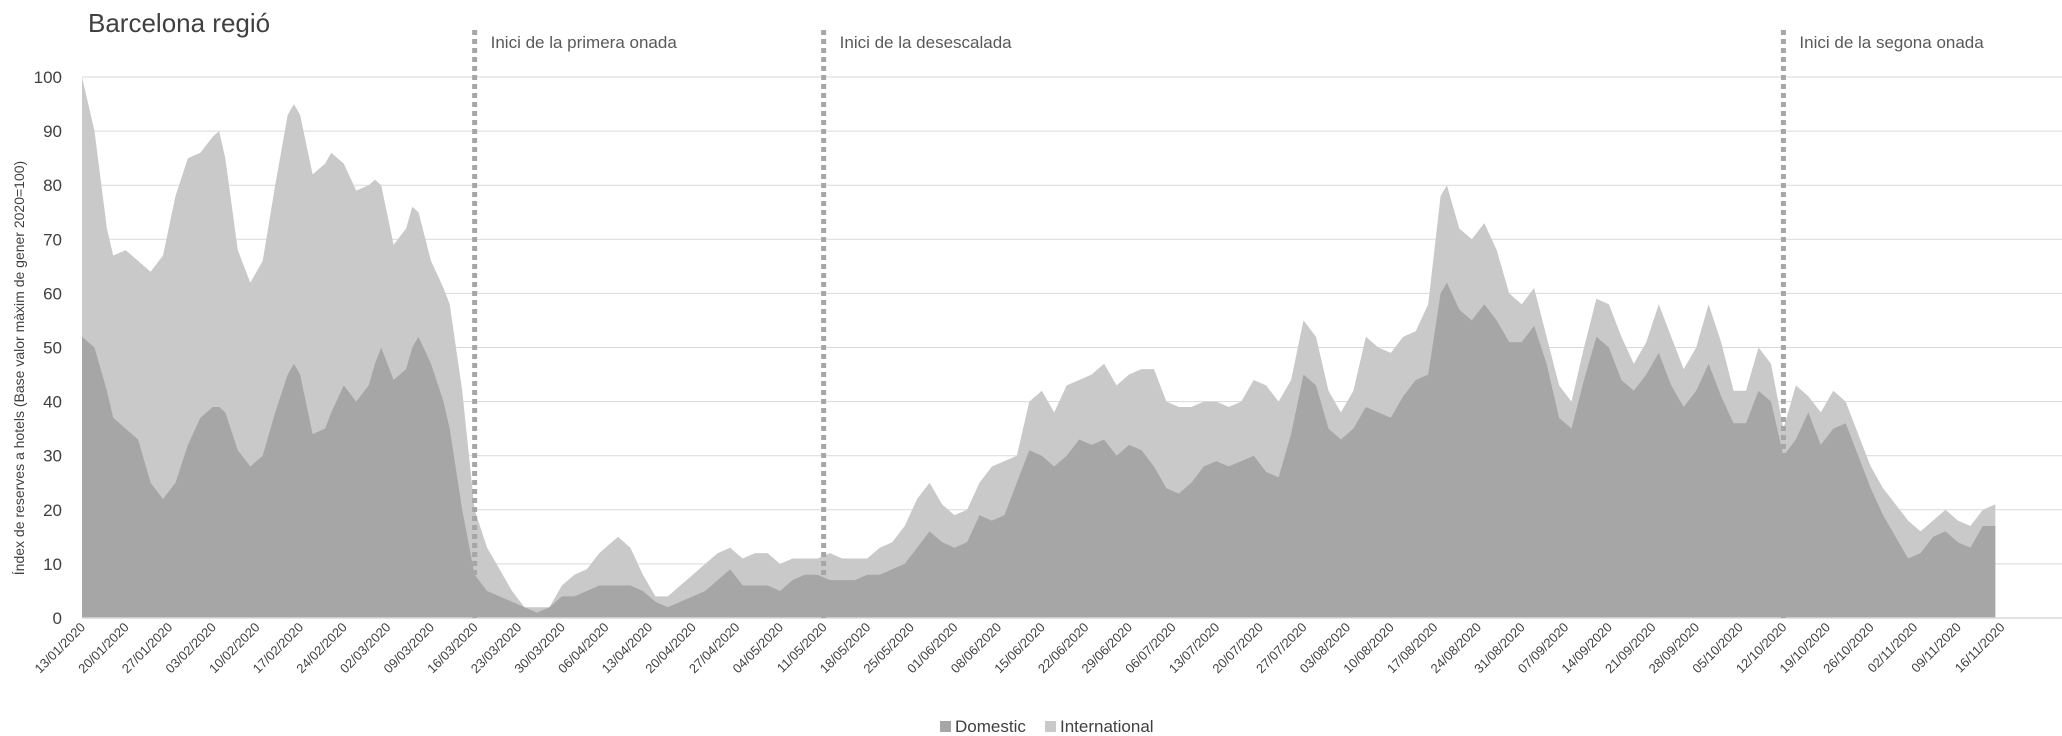  Describe the element at coordinates (584, 42) in the screenshot. I see `annotation-label: Inici de la primera onada` at that location.